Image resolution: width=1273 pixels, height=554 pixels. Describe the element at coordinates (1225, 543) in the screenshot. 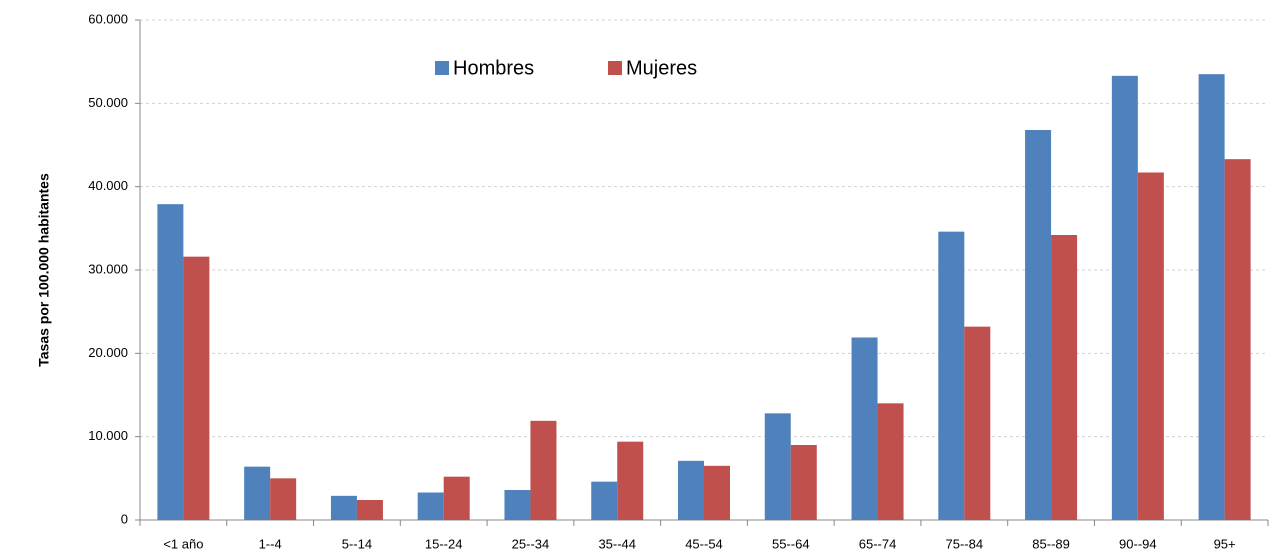

I see `x-tick-label: 95+` at that location.